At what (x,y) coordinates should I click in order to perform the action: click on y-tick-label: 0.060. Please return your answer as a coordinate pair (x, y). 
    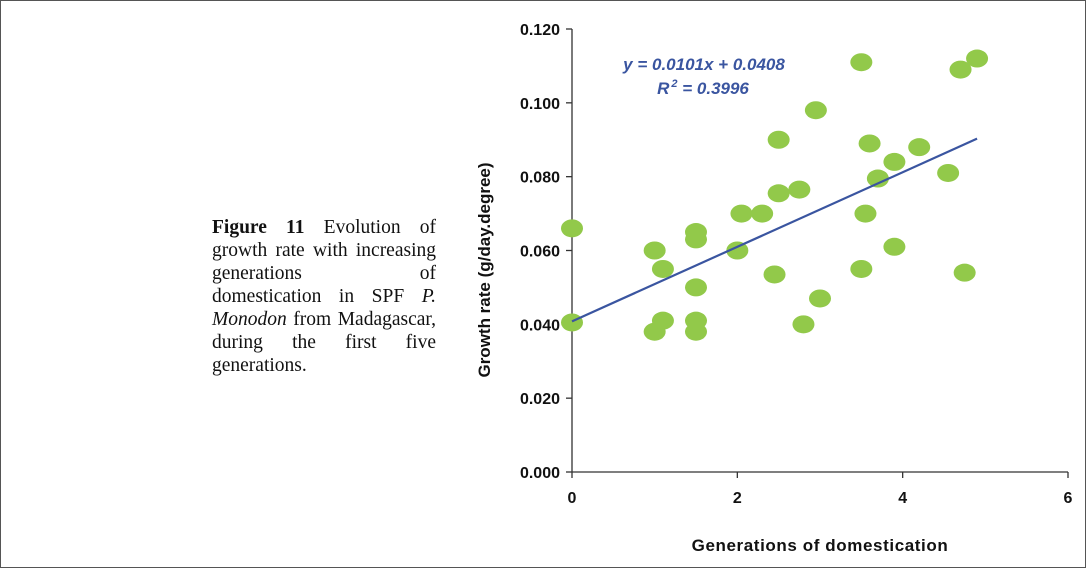
    Looking at the image, I should click on (540, 252).